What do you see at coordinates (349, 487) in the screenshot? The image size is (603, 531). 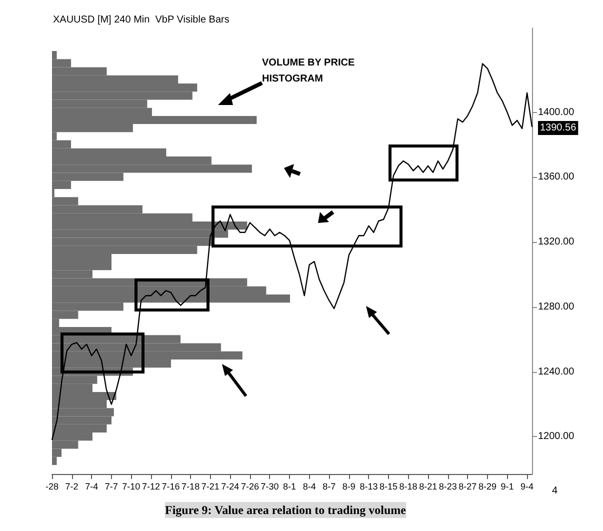 I see `x-tick-label: 8-9` at bounding box center [349, 487].